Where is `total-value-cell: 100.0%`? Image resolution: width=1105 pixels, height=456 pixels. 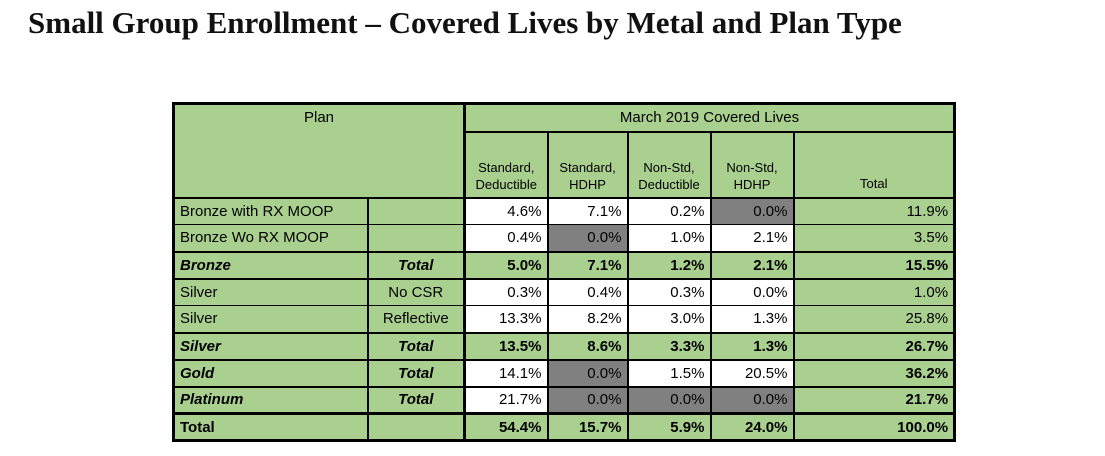
total-value-cell: 100.0% is located at coordinates (874, 426).